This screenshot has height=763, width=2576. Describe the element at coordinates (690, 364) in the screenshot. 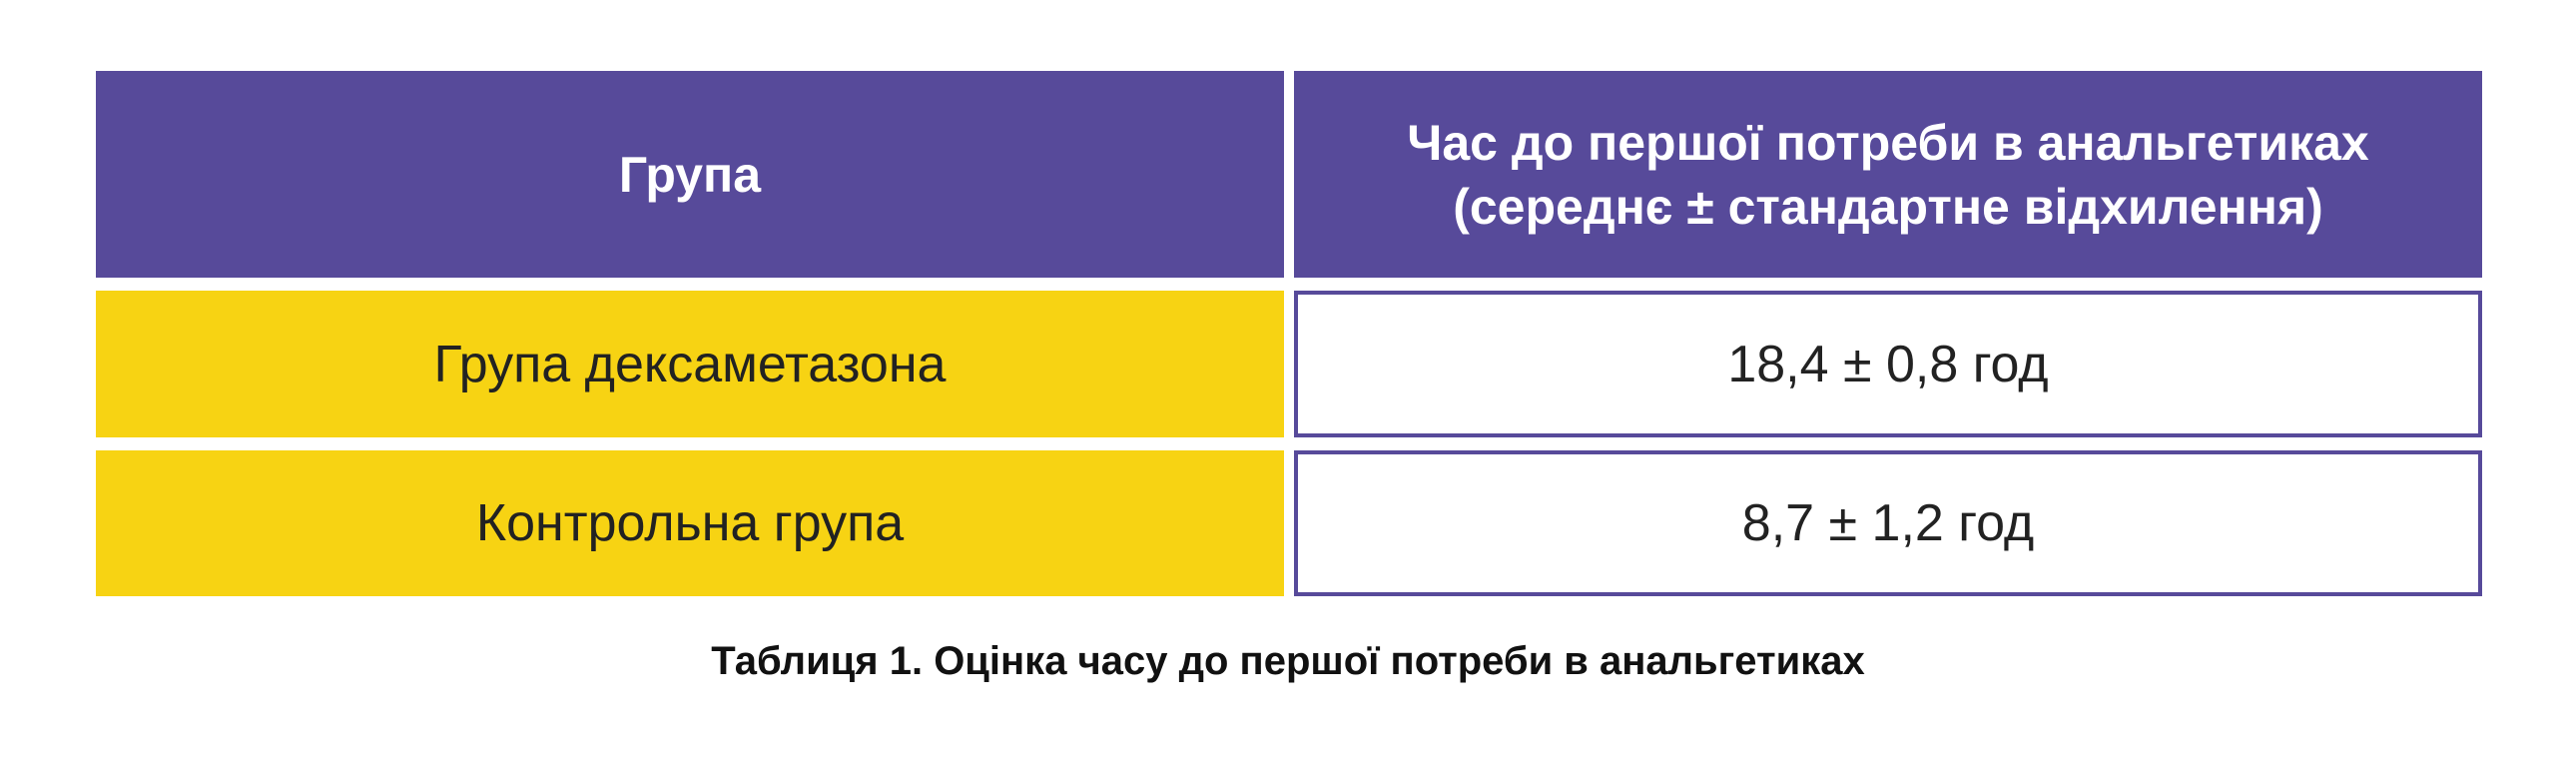

I see `table-row-group: Група дексаметазона` at that location.